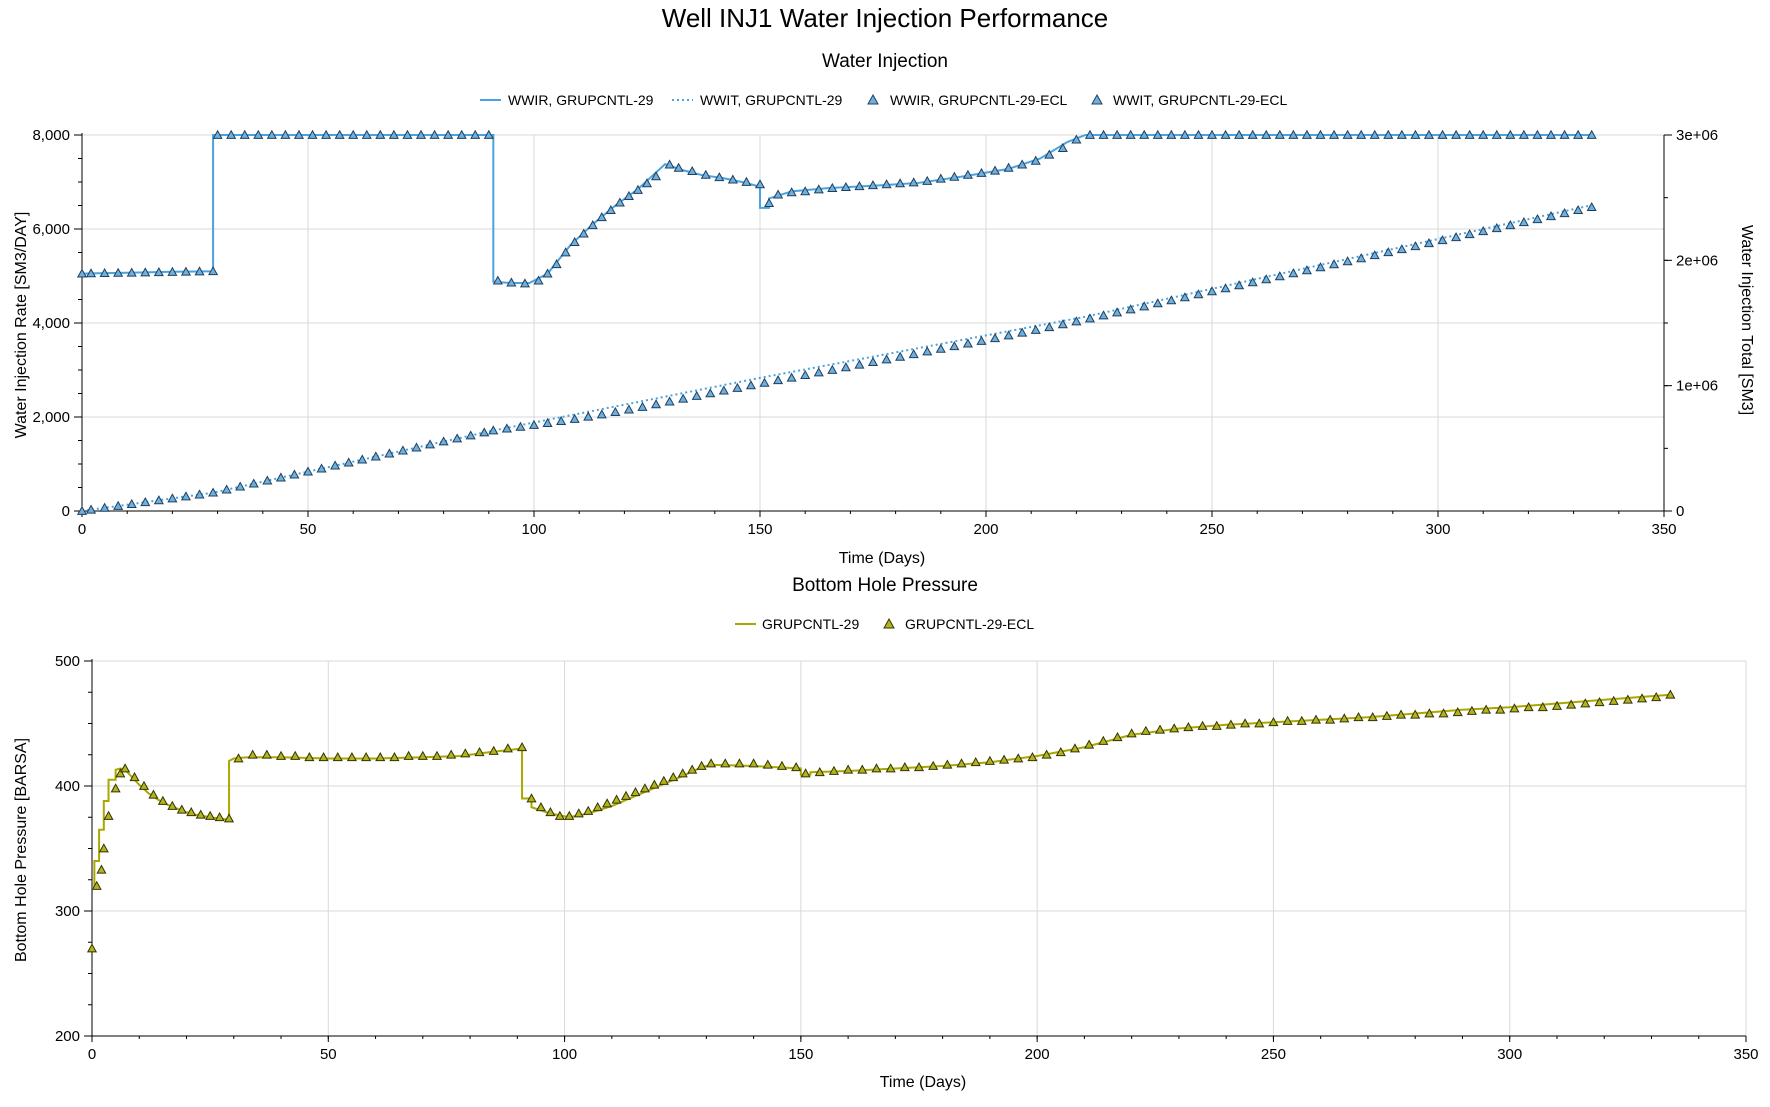 This screenshot has width=1770, height=1107. Describe the element at coordinates (328, 1054) in the screenshot. I see `bhp-xtick-label-1: 50` at that location.